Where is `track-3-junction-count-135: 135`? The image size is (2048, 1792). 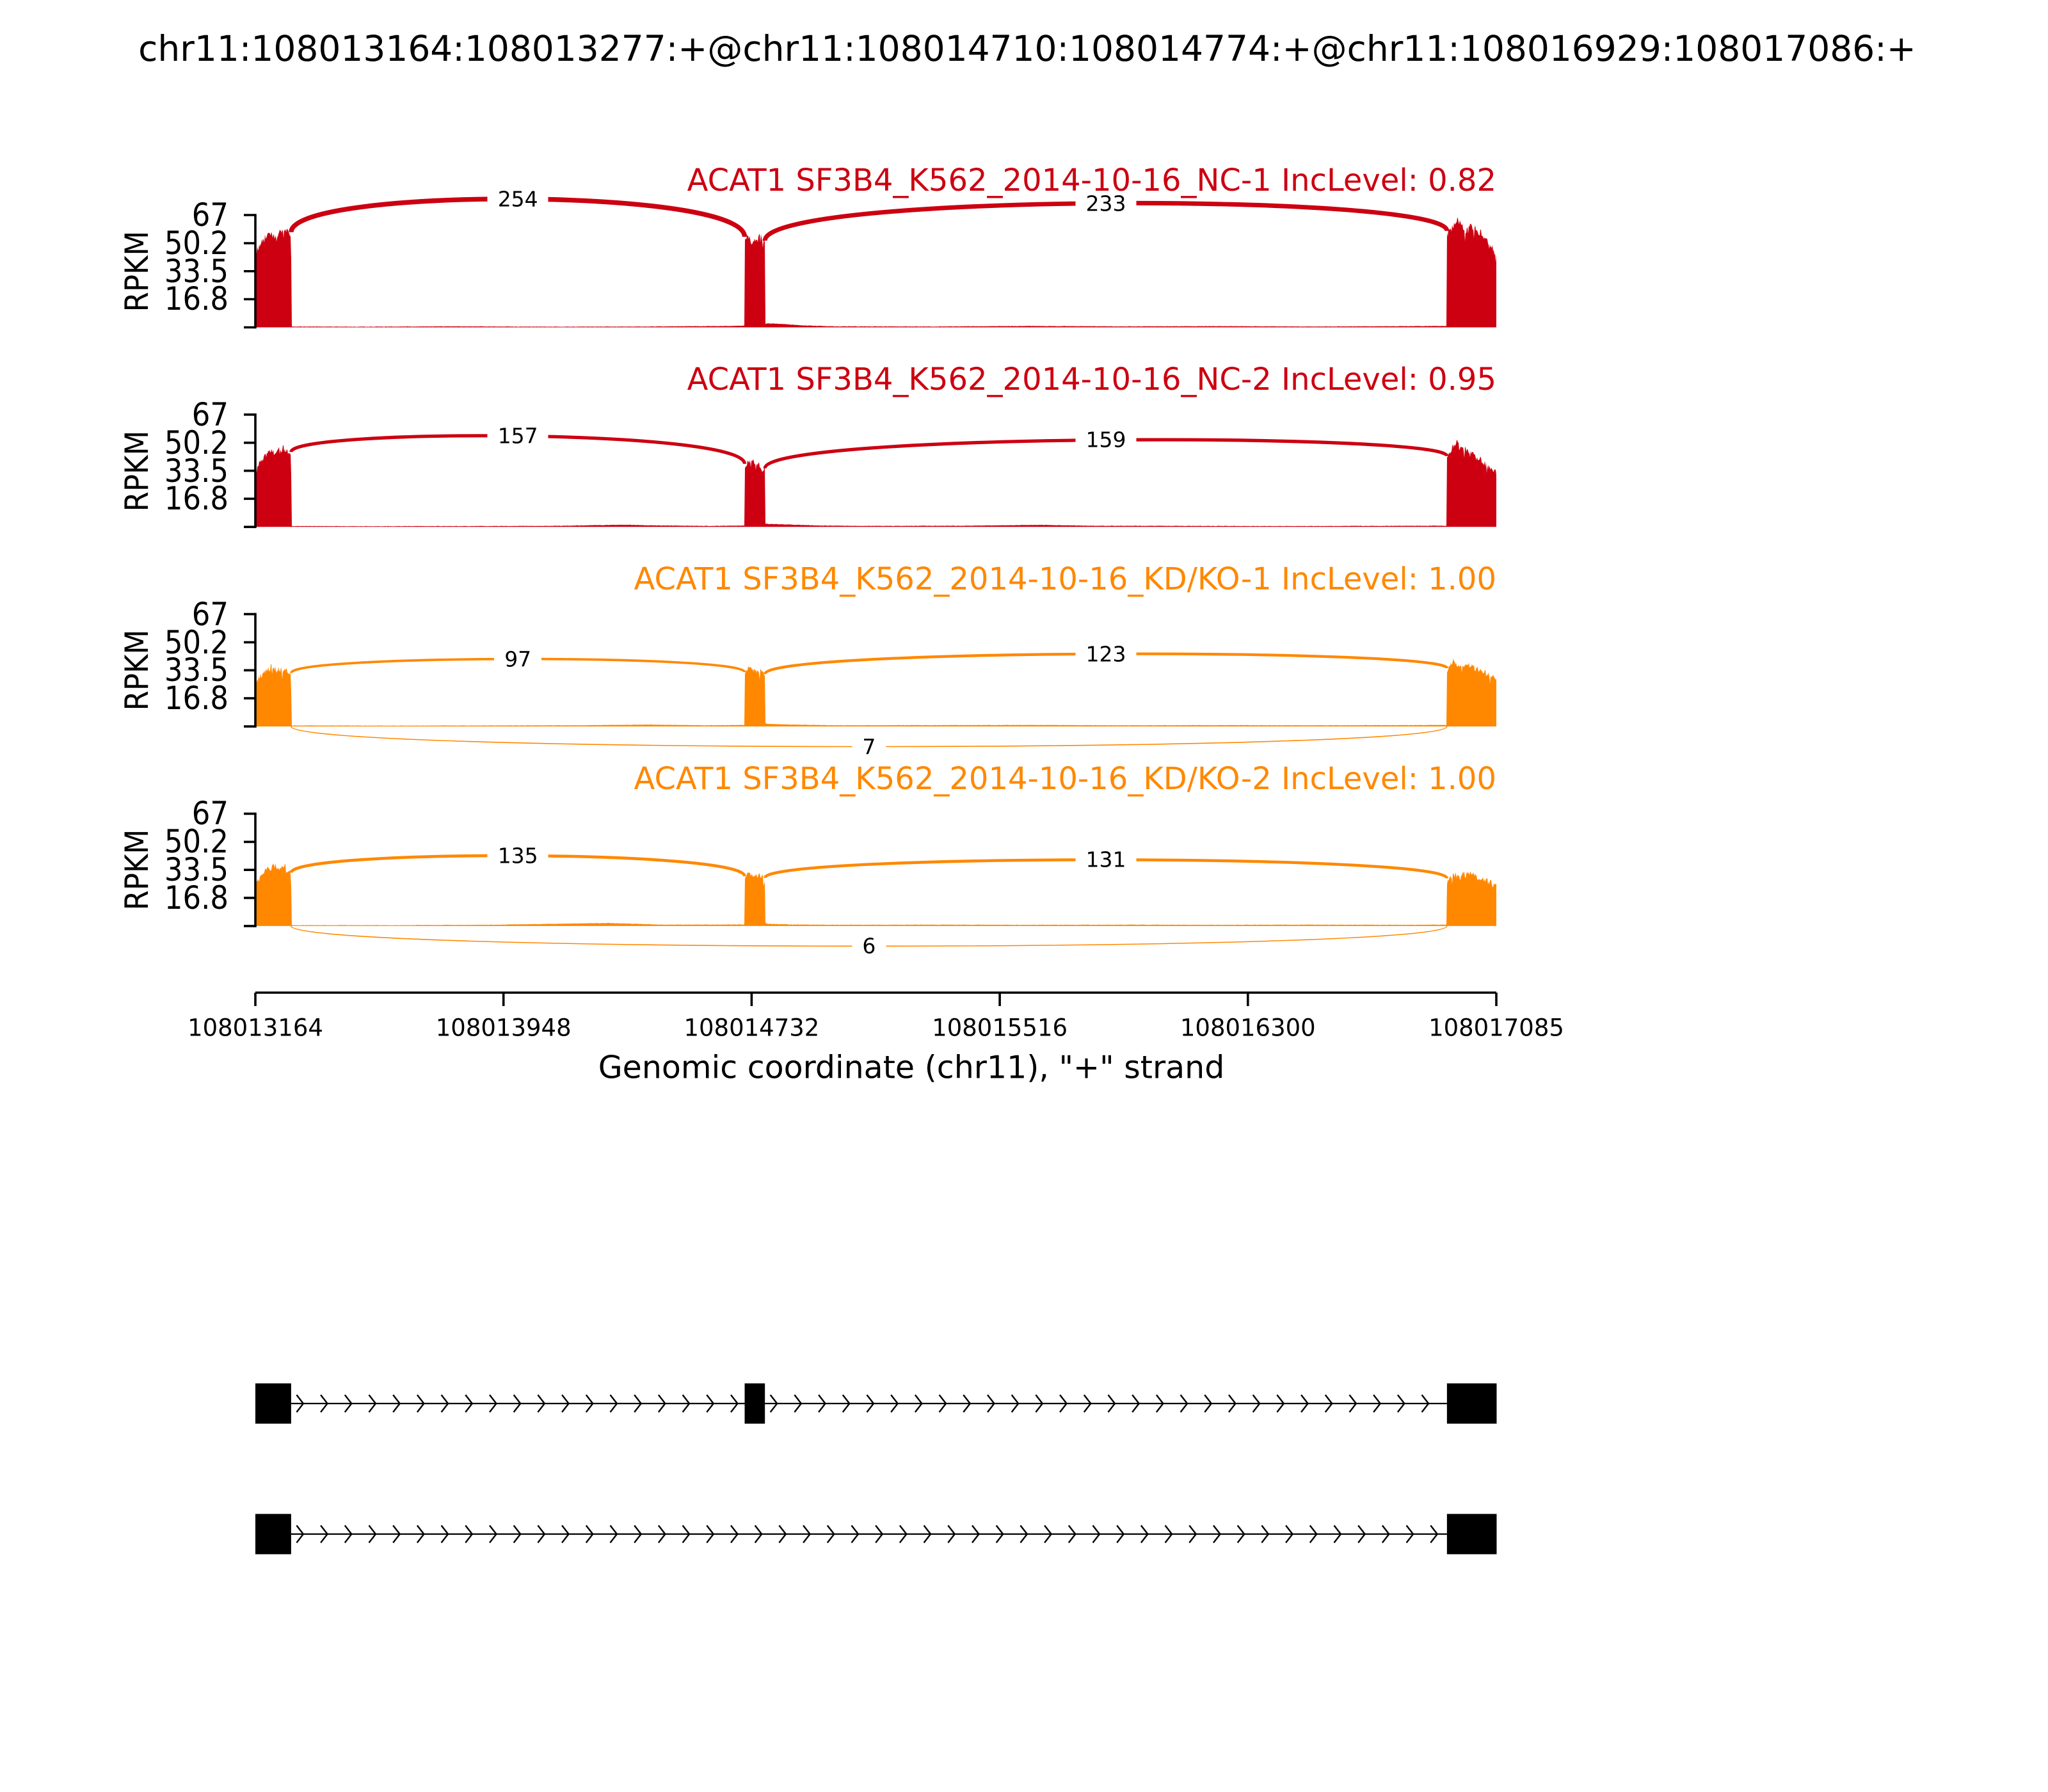
track-3-junction-count-135: 135 is located at coordinates (517, 855).